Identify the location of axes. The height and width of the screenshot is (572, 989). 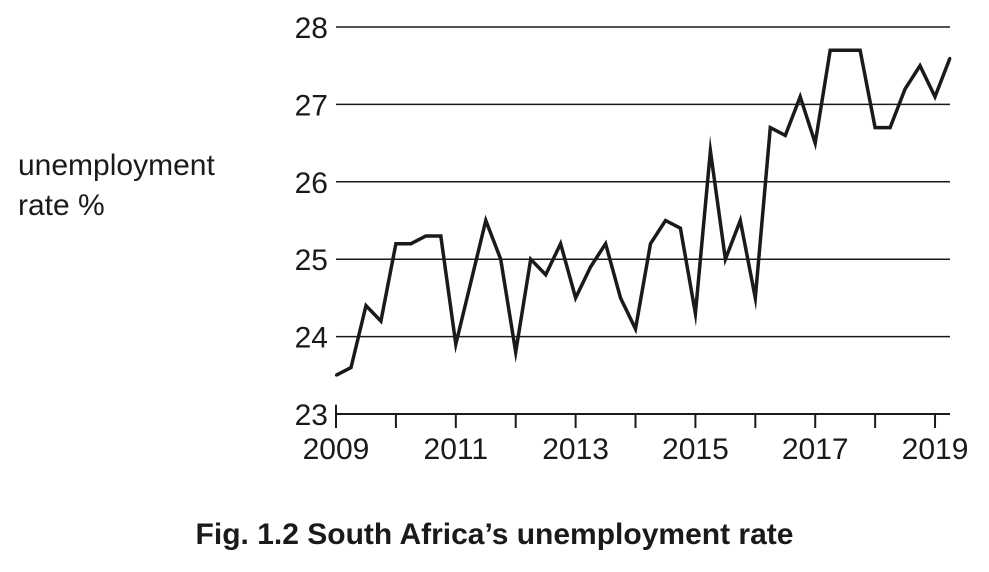
(642, 416).